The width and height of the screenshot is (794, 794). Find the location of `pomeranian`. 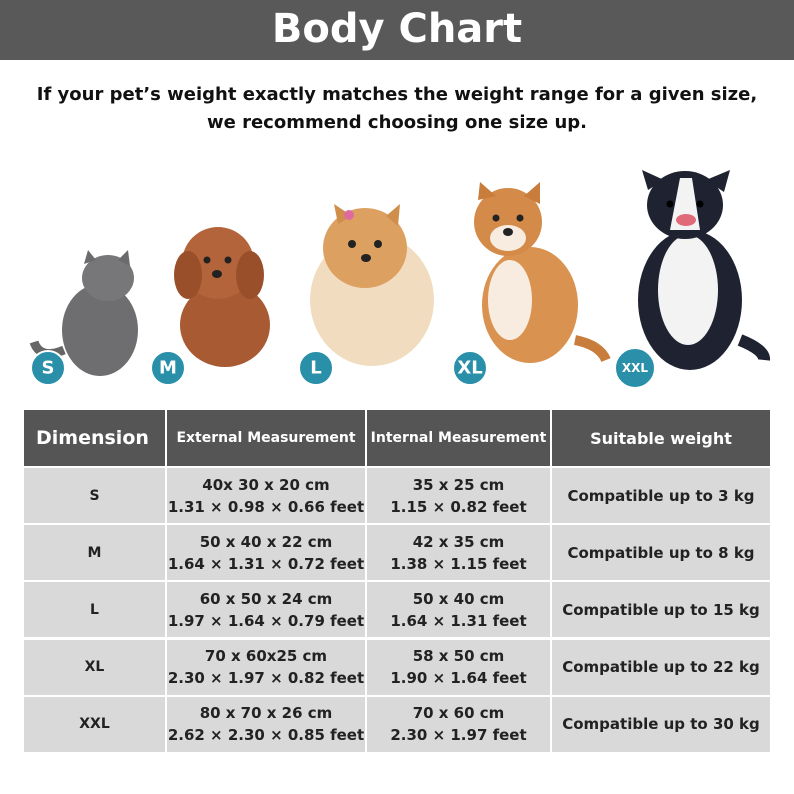

pomeranian is located at coordinates (372, 285).